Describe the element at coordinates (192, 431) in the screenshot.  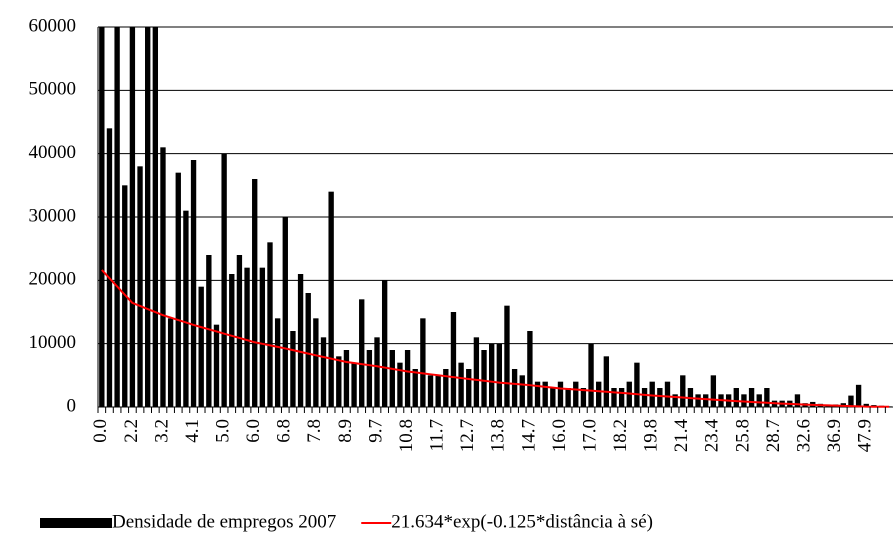
I see `x-tick-label: 4.1` at that location.